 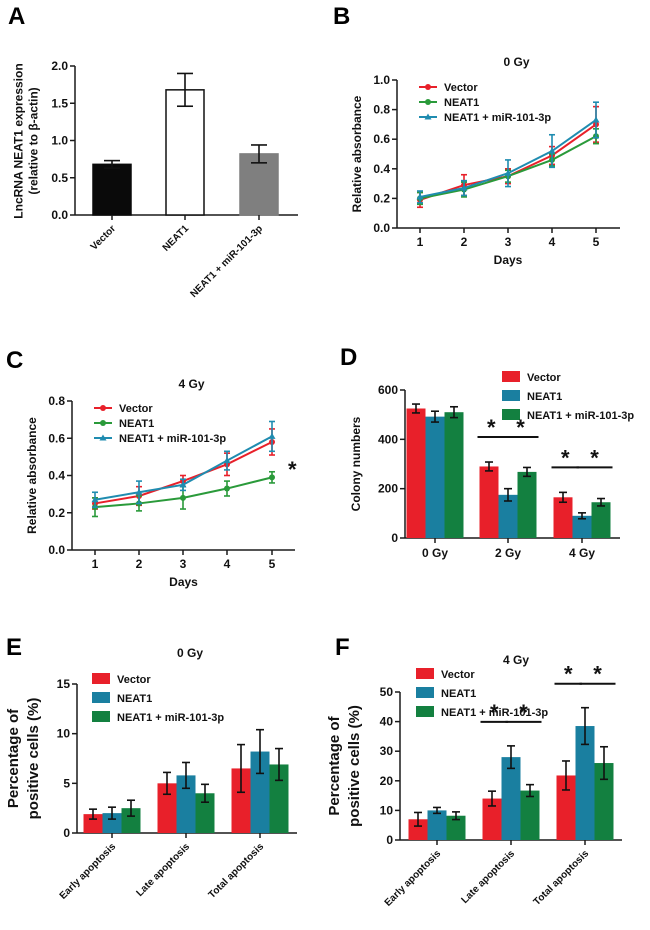 What do you see at coordinates (64, 734) in the screenshot?
I see `y-tick-label: 10` at bounding box center [64, 734].